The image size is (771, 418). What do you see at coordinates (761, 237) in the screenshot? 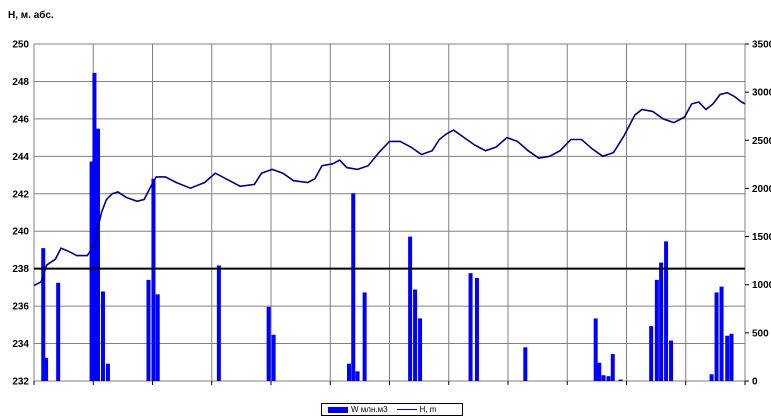
I see `right-tick-label: 1500` at bounding box center [761, 237].